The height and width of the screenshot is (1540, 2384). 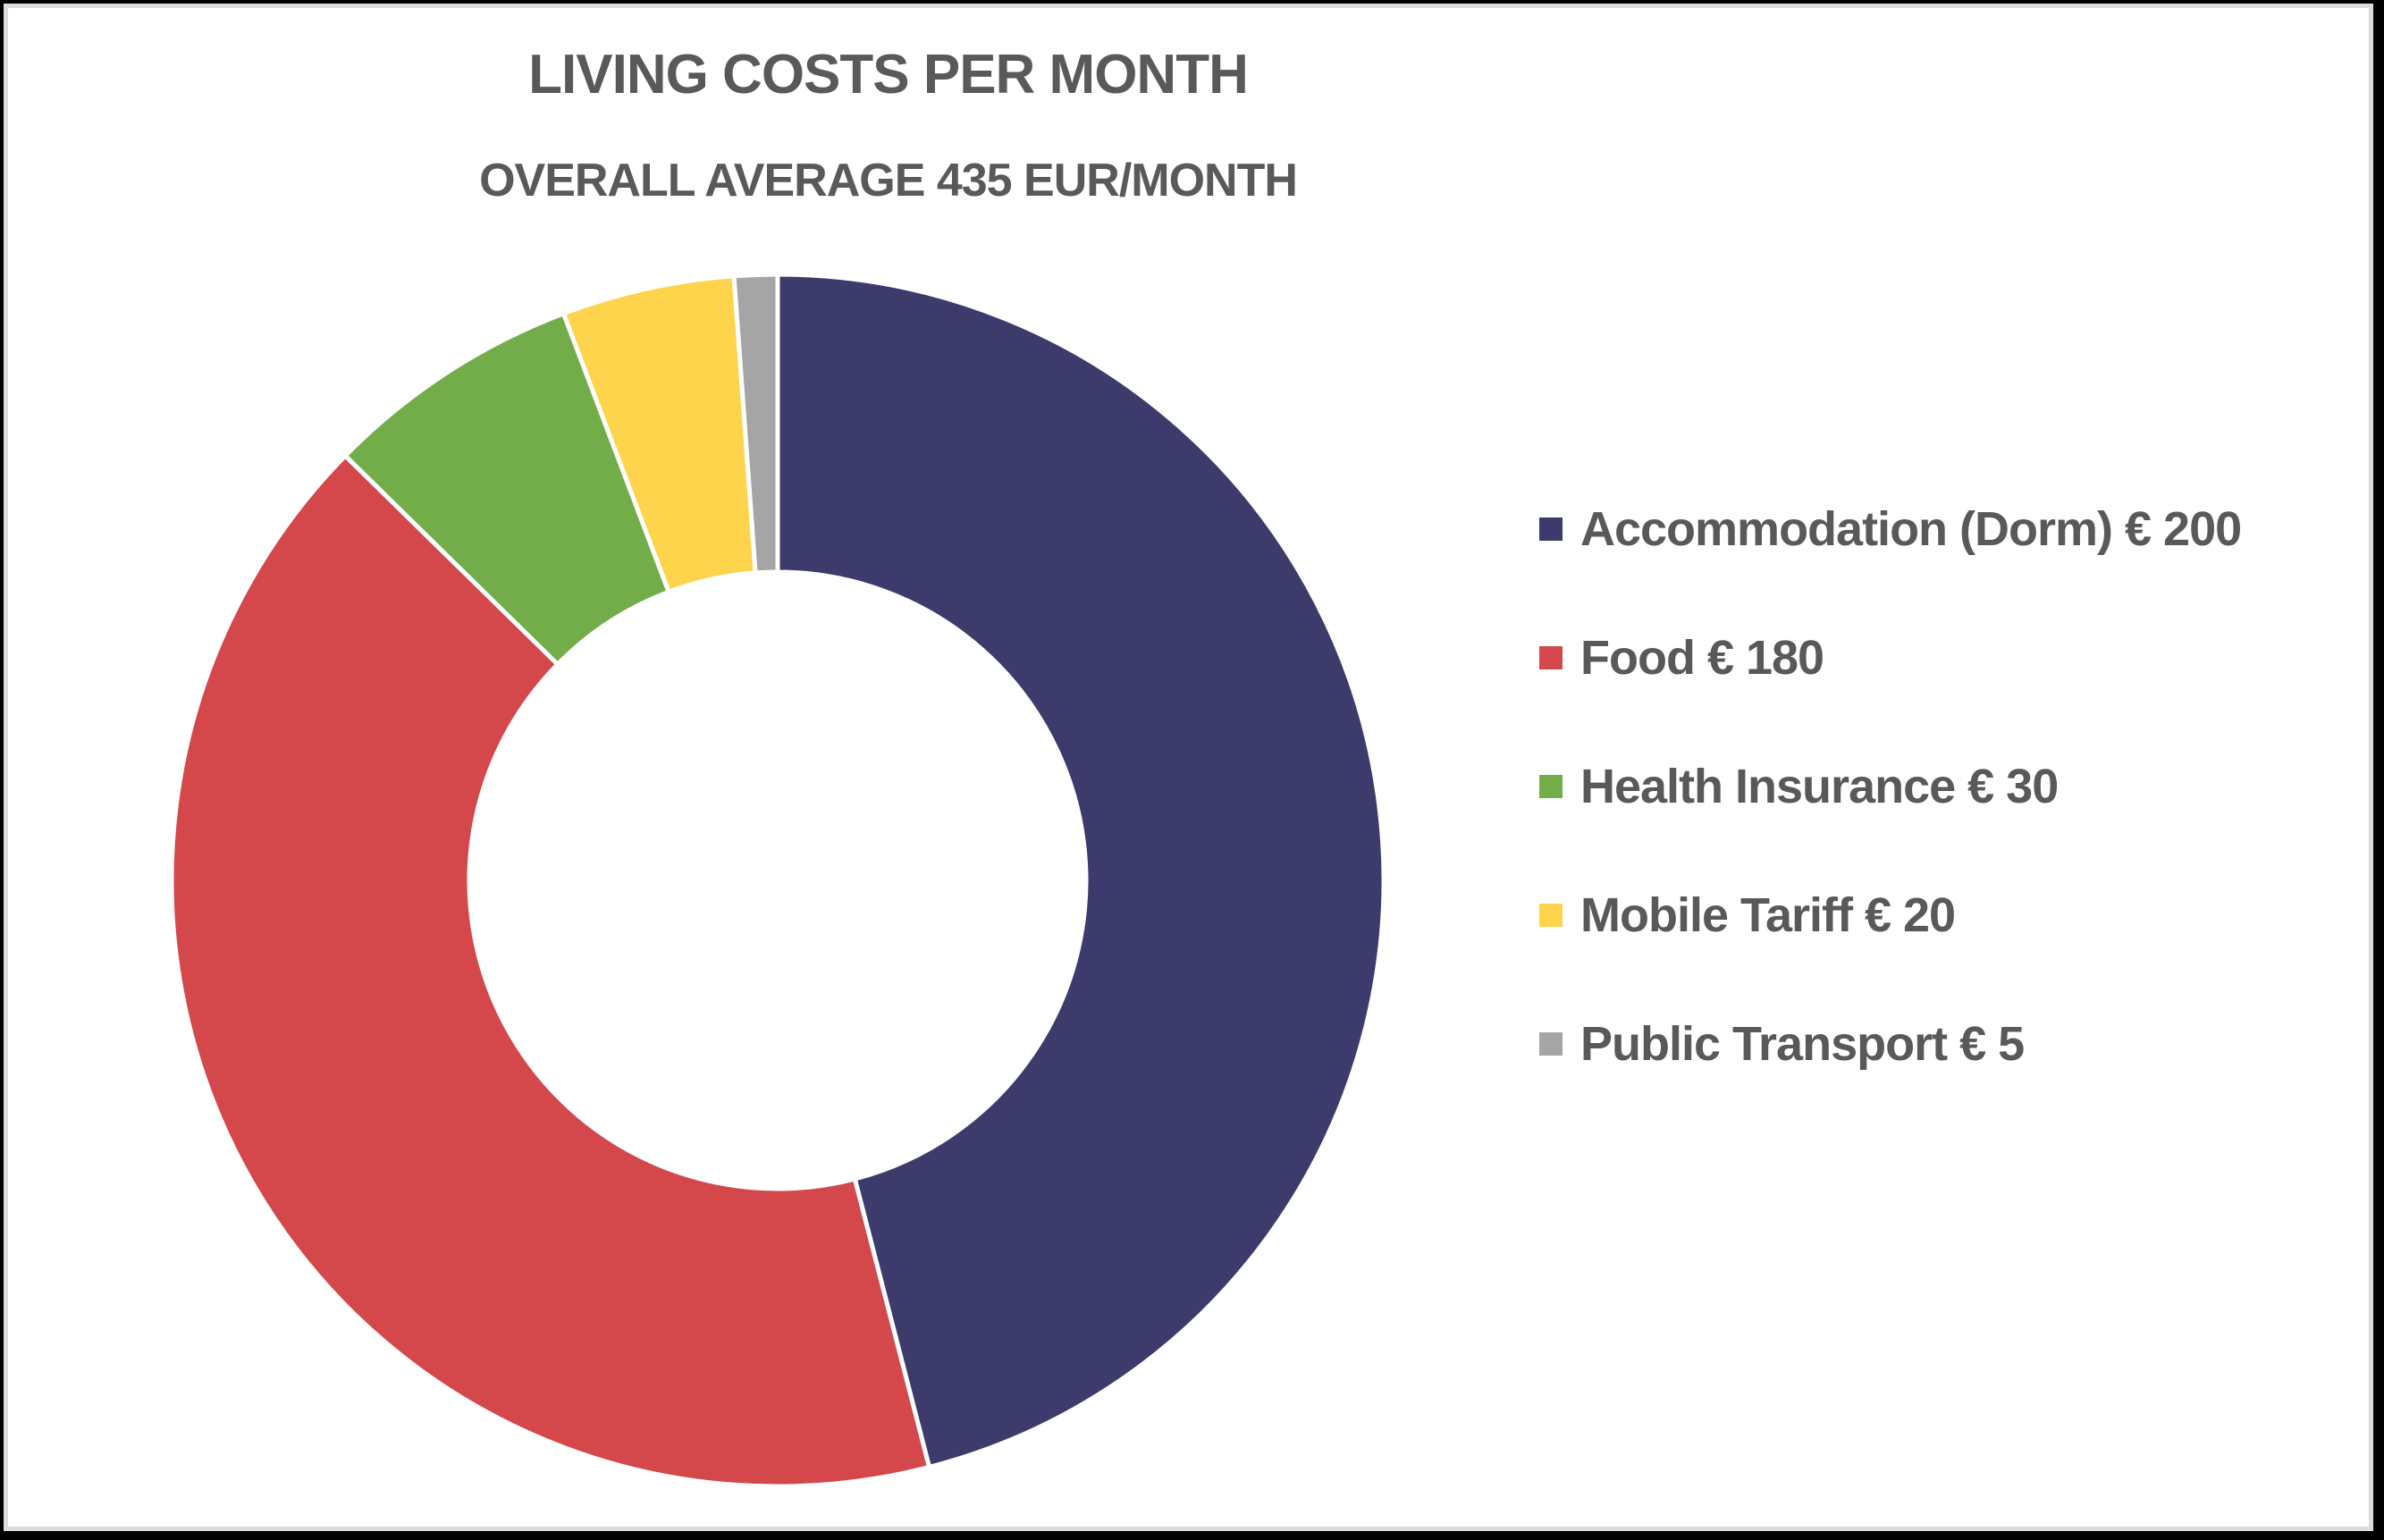 I want to click on legend-label: Accommodation (Dorm) € 200, so click(x=1911, y=529).